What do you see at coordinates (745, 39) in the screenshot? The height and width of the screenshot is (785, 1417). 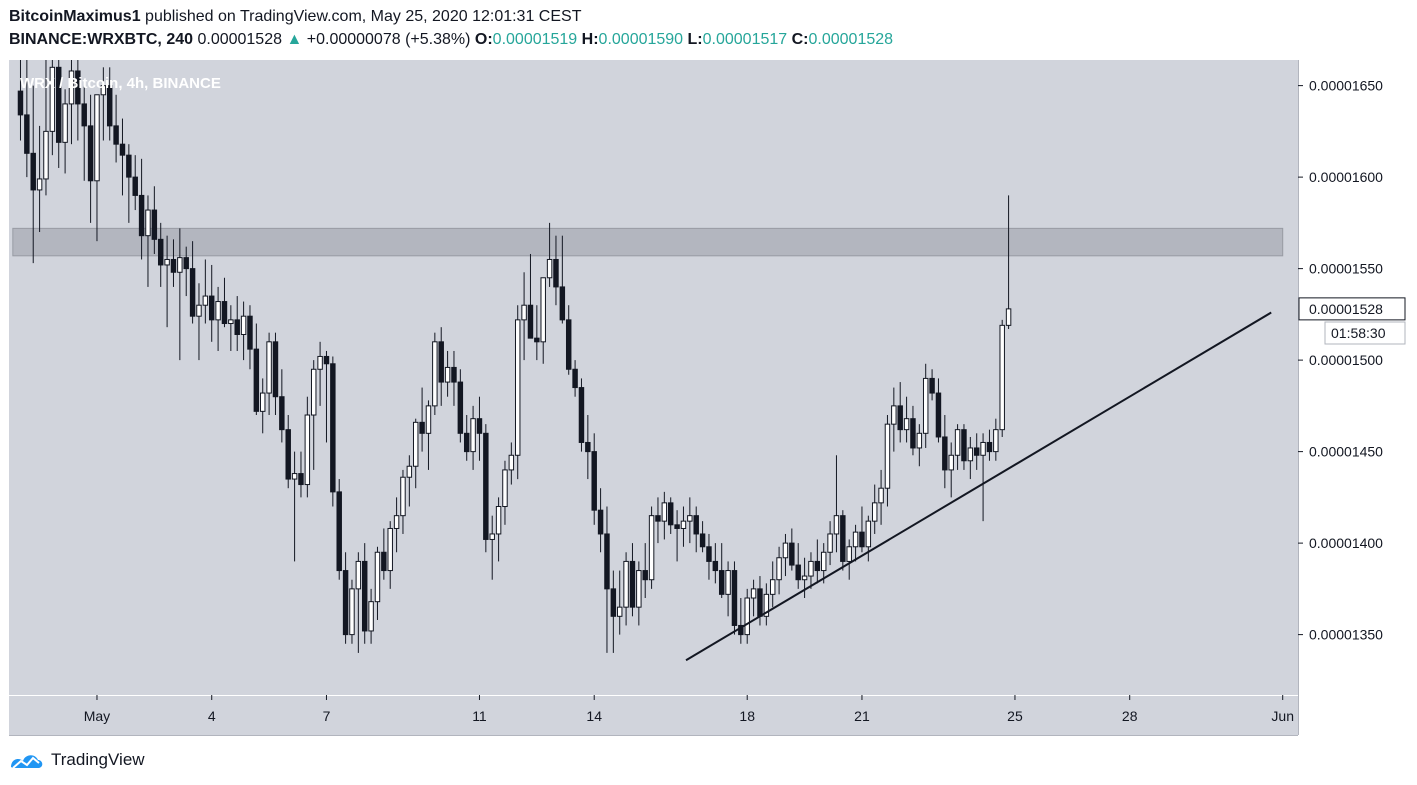 I see `low-value: 0.00001517` at bounding box center [745, 39].